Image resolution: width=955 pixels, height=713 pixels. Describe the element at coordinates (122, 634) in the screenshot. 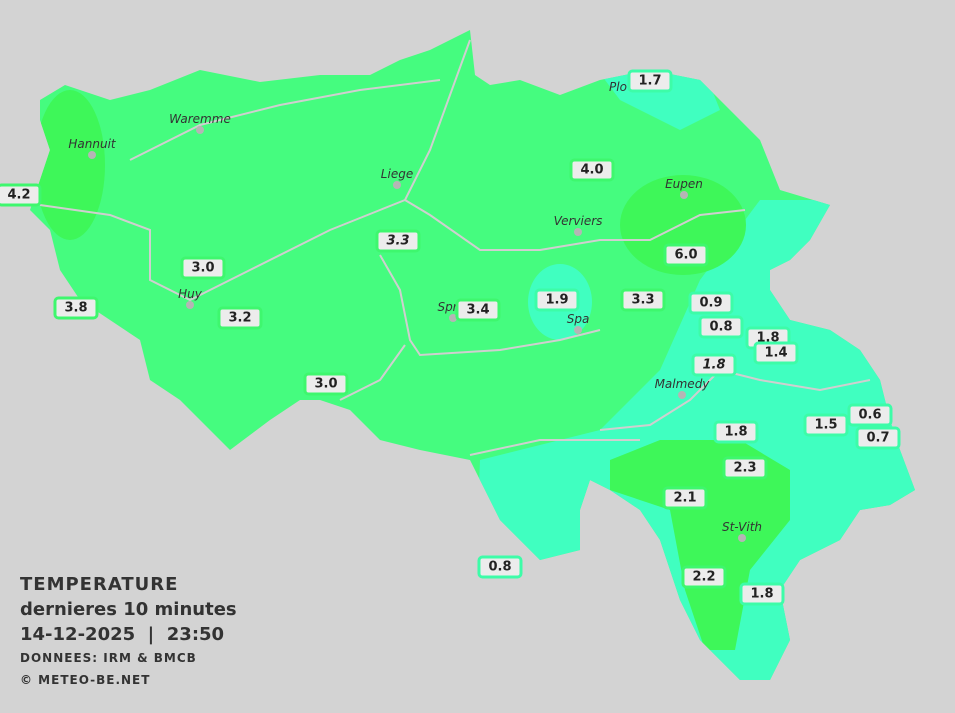

I see `legend-datetime: 14-12-2025 | 23:50` at that location.